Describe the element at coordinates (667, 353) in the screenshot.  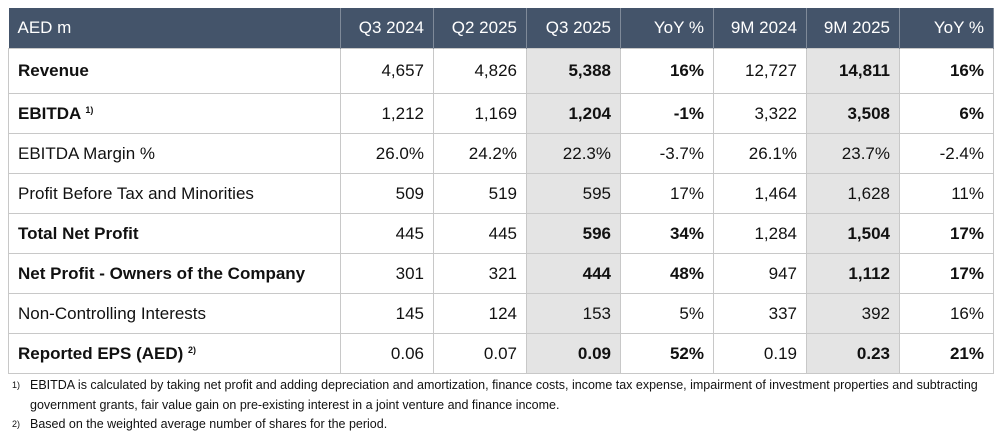
I see `value-cell: 52%` at that location.